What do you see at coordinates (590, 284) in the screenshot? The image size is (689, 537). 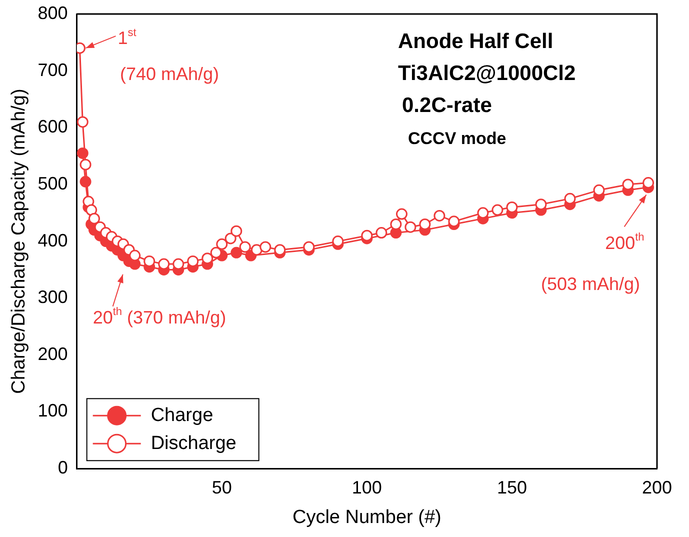 I see `annotation: (503 mAh/g)` at bounding box center [590, 284].